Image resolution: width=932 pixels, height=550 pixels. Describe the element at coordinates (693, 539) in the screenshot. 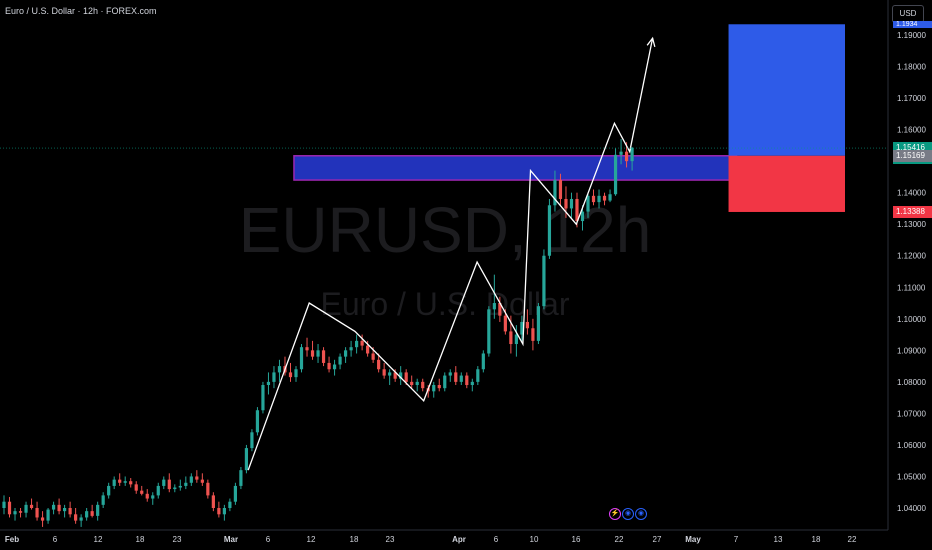

I see `time-tick-label: May` at that location.